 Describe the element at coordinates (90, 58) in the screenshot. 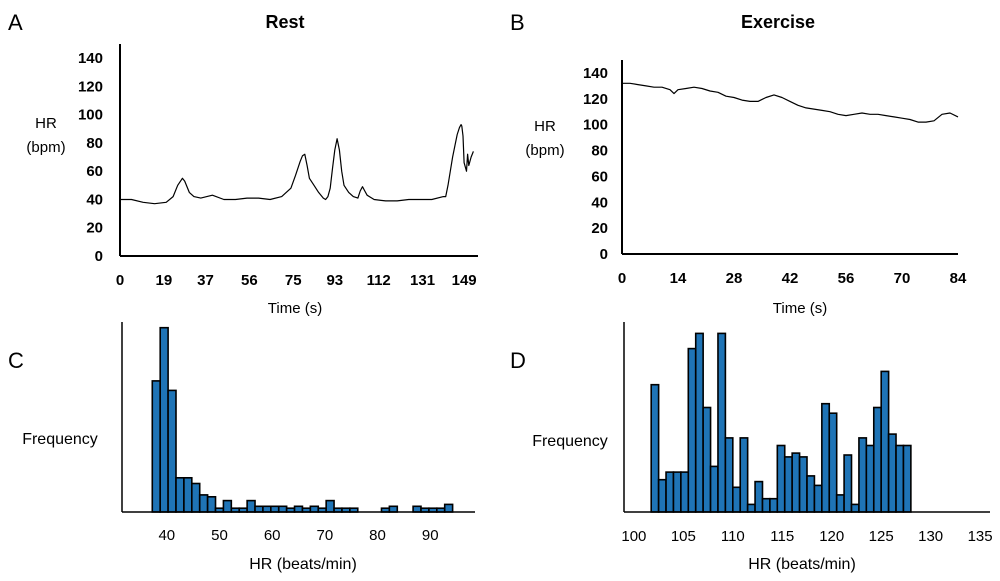

I see `panel-a-ytick-label: 140` at that location.